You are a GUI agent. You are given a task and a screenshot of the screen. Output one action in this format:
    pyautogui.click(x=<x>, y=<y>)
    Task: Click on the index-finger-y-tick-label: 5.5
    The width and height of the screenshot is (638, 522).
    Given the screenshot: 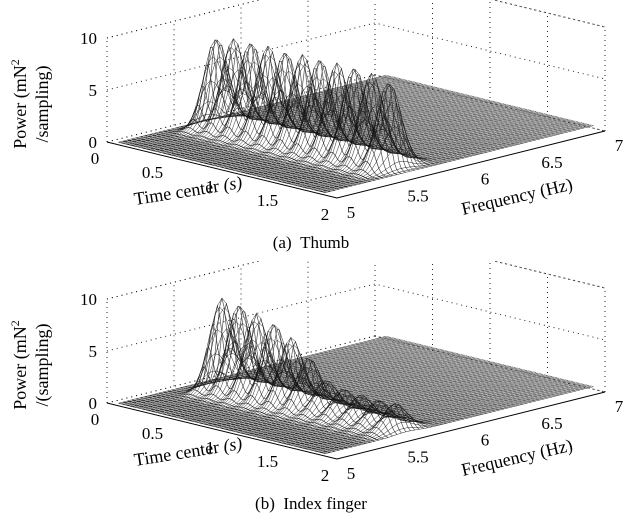 What is the action you would take?
    pyautogui.click(x=417, y=456)
    